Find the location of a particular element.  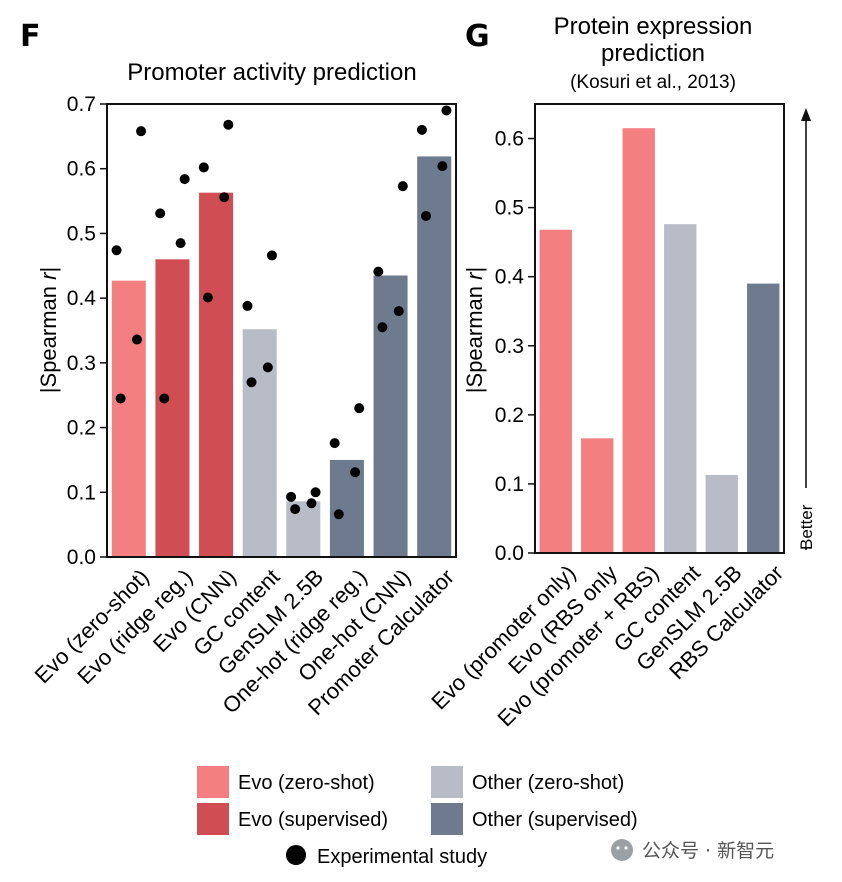

panel-f-ytick-label: 0.3 is located at coordinates (81, 363).